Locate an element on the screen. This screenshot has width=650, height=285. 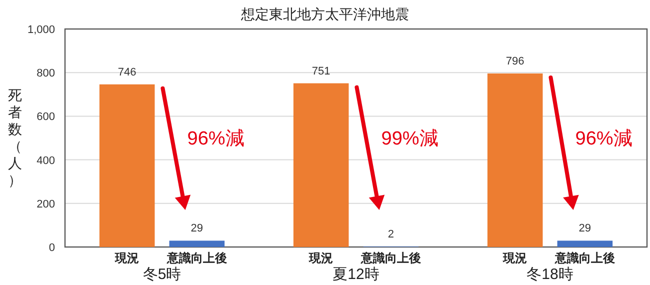
y-tick-label: 800 is located at coordinates (45, 74).